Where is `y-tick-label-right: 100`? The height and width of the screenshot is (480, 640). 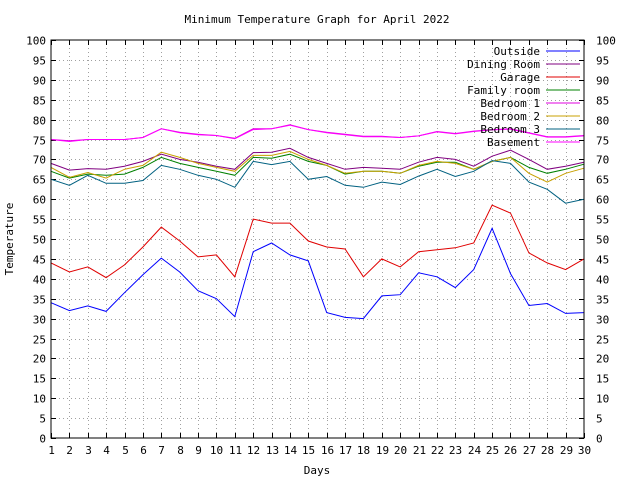
y-tick-label-right: 100 is located at coordinates (606, 41).